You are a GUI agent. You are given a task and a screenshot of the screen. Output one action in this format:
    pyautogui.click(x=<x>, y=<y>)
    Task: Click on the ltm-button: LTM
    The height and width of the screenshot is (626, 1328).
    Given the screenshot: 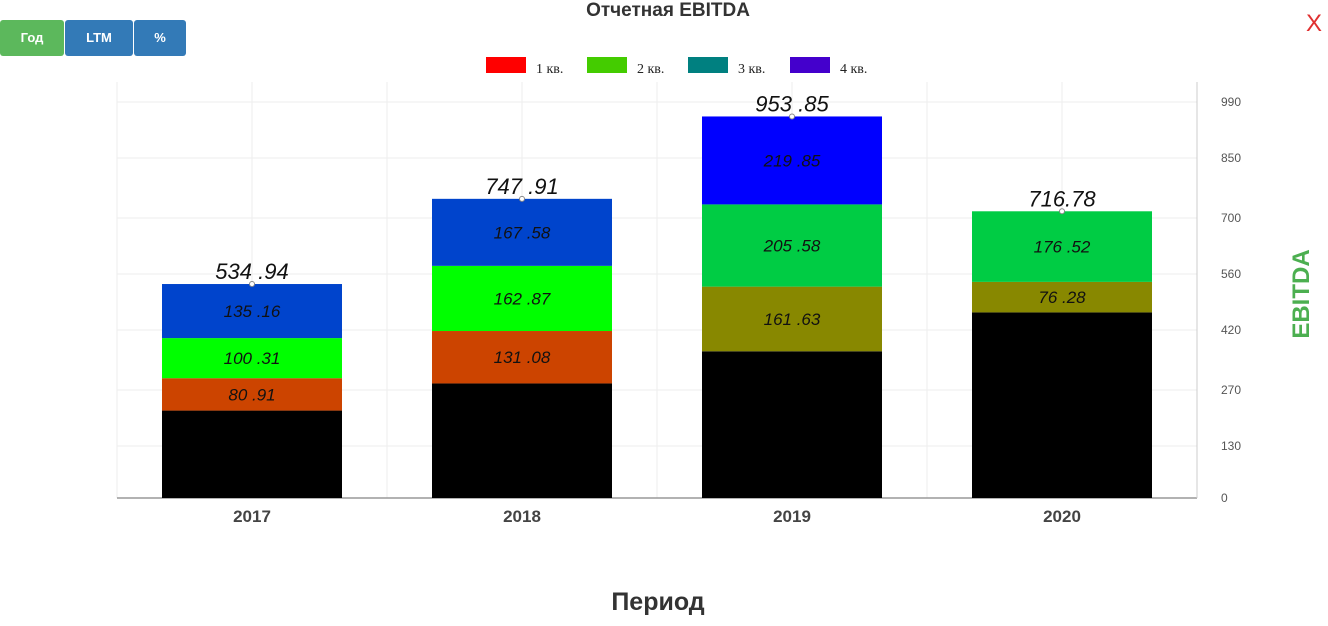 What is the action you would take?
    pyautogui.click(x=99, y=38)
    